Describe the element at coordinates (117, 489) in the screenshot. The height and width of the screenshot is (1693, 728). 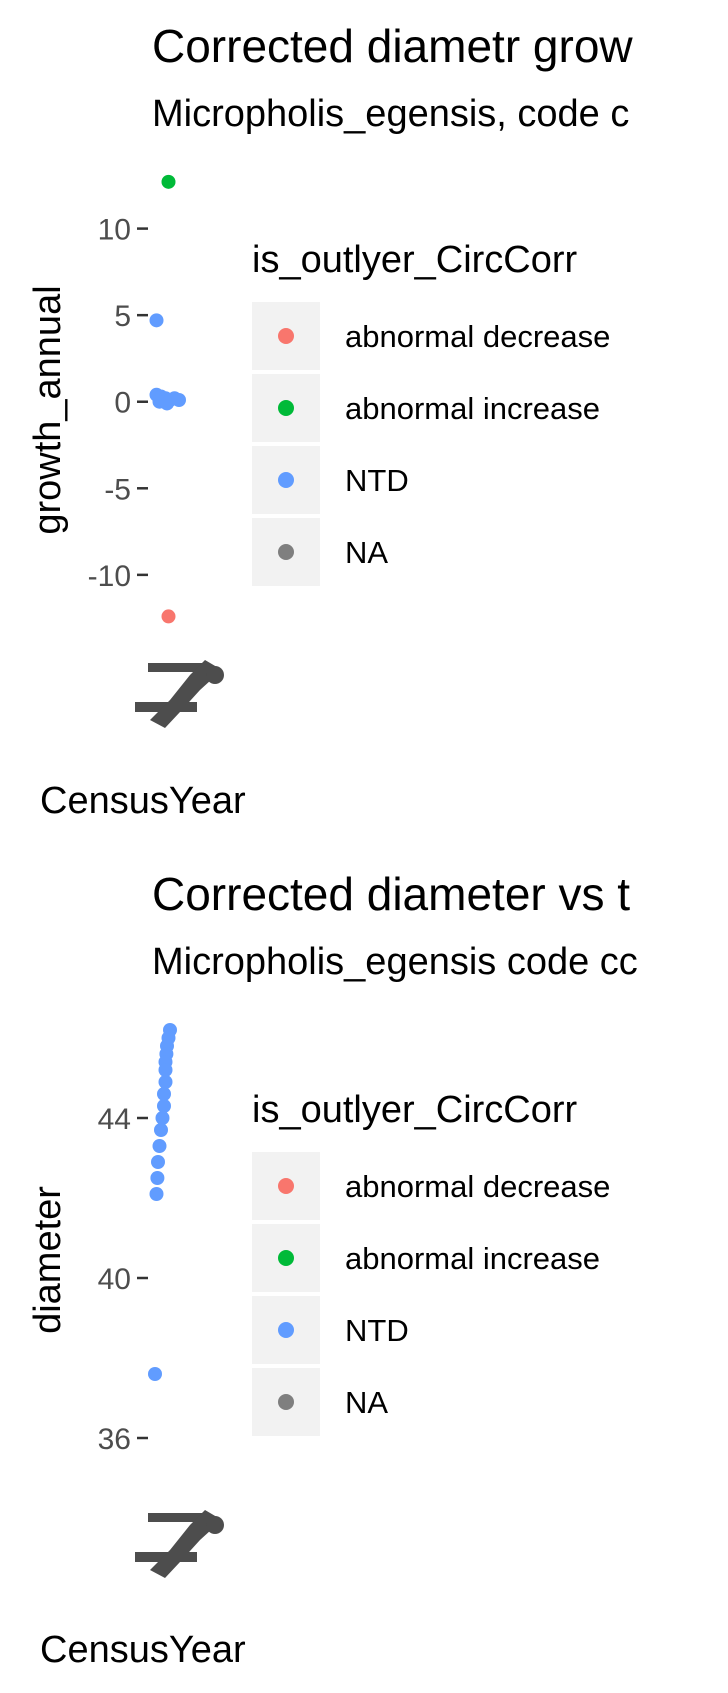
I see `y-tick-label: -5` at that location.